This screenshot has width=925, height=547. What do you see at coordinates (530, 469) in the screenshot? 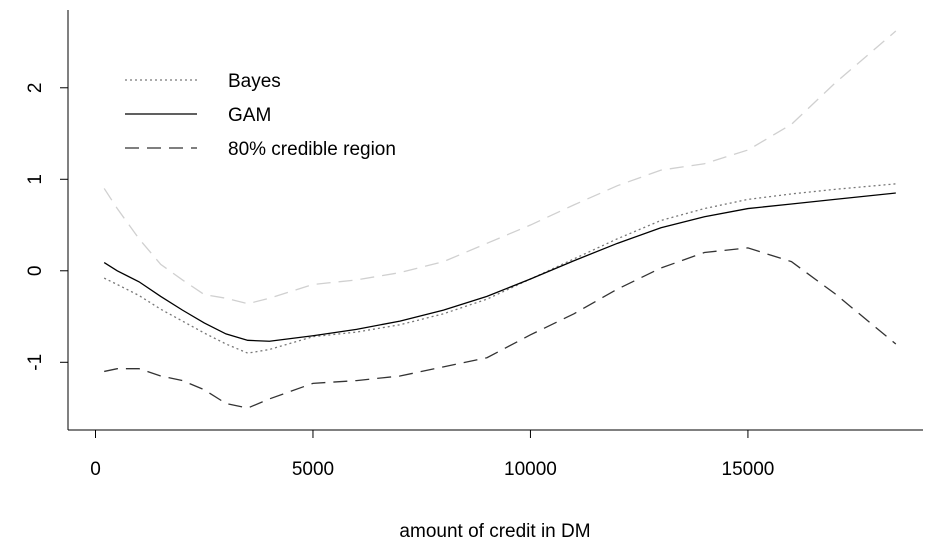
I see `x-tick-label: 10000` at bounding box center [530, 469].